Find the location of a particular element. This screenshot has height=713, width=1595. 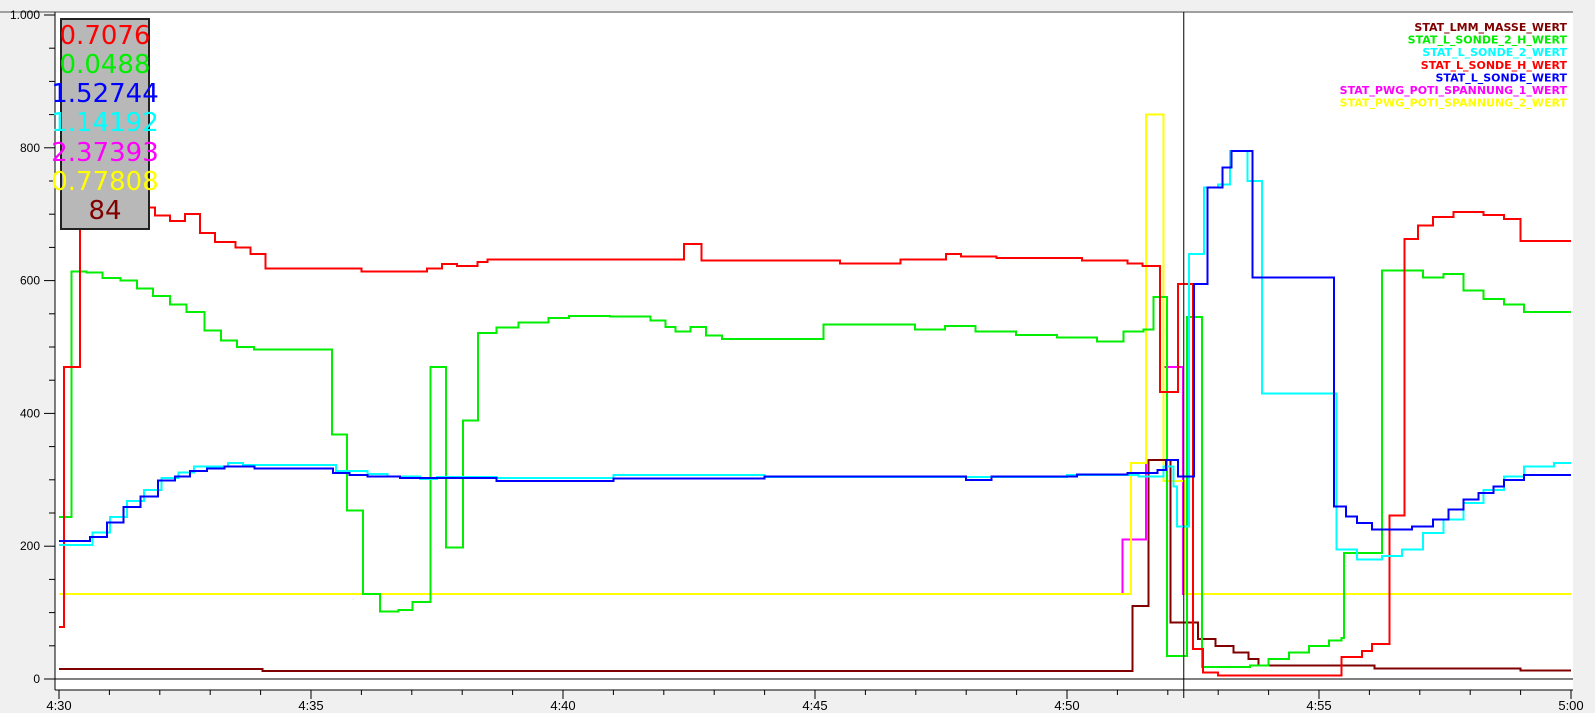

legend-entry: STAT_L_SONDE_2_H_WERT is located at coordinates (1488, 40).